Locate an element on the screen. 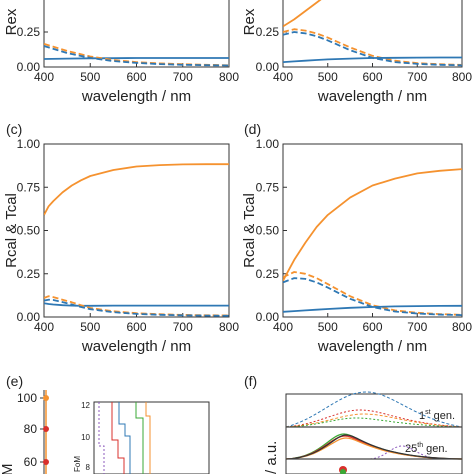 This screenshot has width=474, height=474. panel-f-marker is located at coordinates (343, 471).